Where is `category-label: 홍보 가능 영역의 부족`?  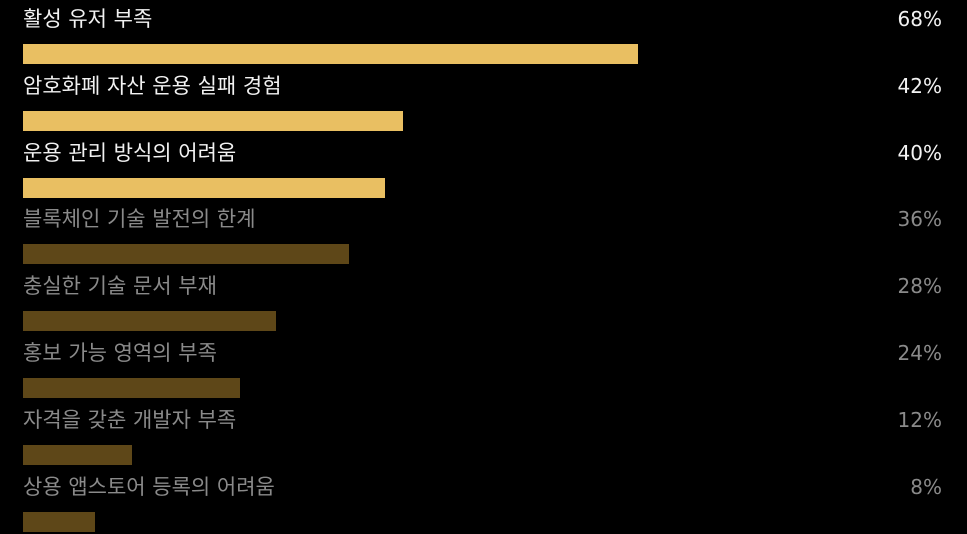
category-label: 홍보 가능 영역의 부족 is located at coordinates (120, 353).